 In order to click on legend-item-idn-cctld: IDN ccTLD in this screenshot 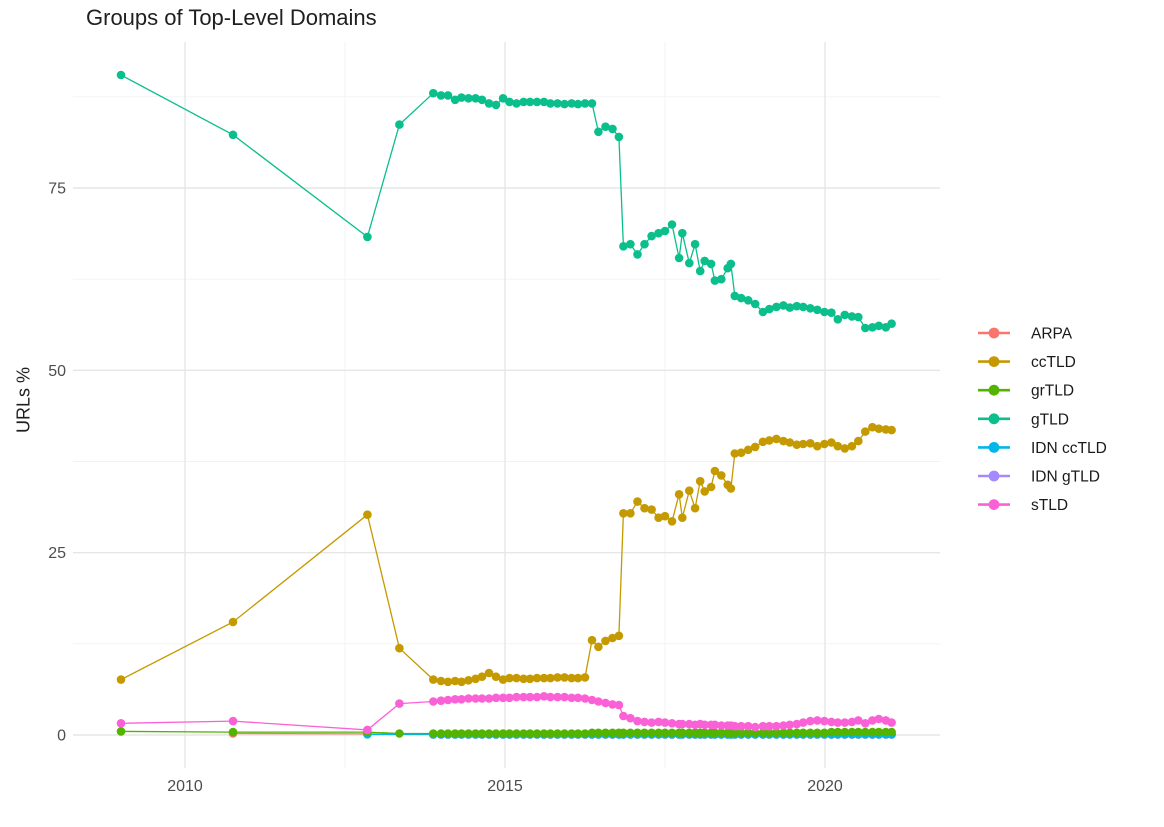, I will do `click(1042, 448)`.